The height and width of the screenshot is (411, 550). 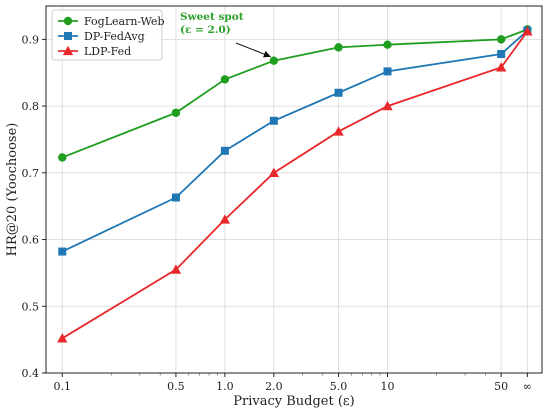 I want to click on y-tick-label: 0.4, so click(x=31, y=373).